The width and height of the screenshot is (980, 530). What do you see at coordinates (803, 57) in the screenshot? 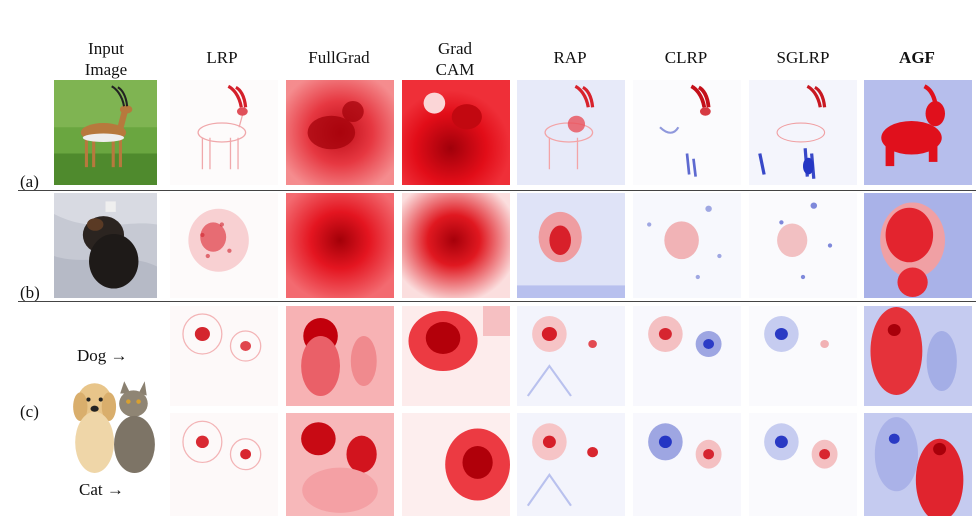
I see `header-sglrp: SGLRP` at bounding box center [803, 57].